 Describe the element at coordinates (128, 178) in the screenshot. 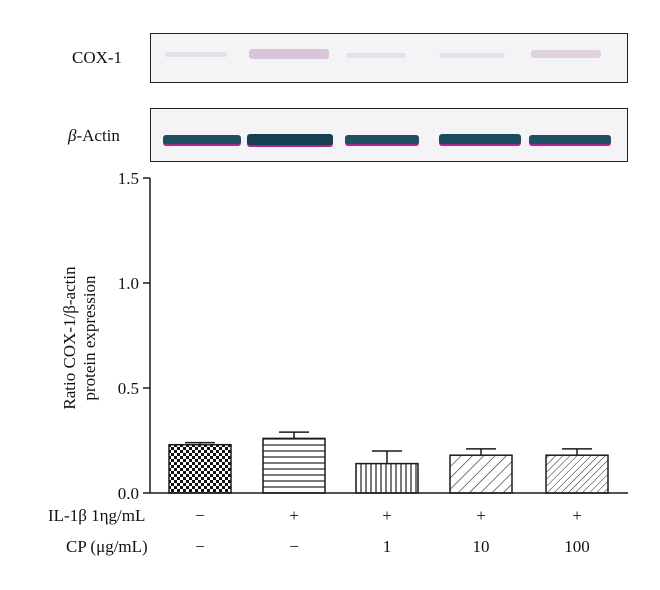

I see `y-tick-label: 1.5` at that location.